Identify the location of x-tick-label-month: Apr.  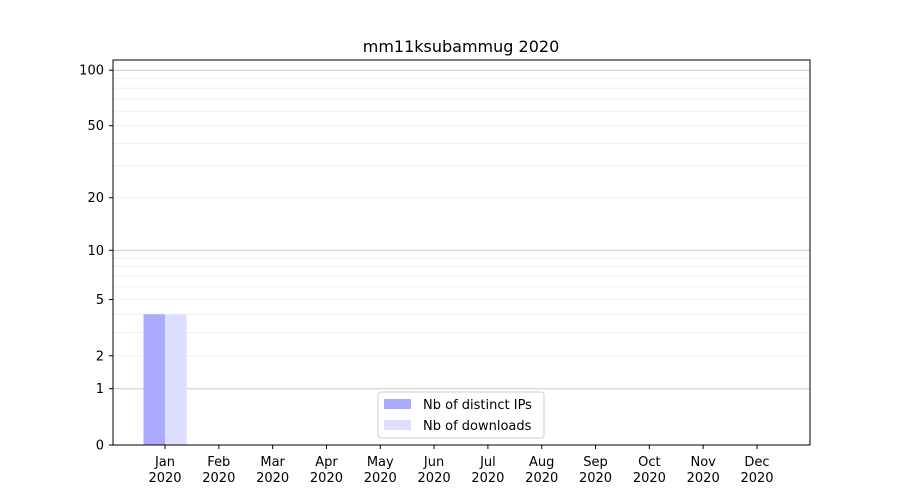
(326, 462).